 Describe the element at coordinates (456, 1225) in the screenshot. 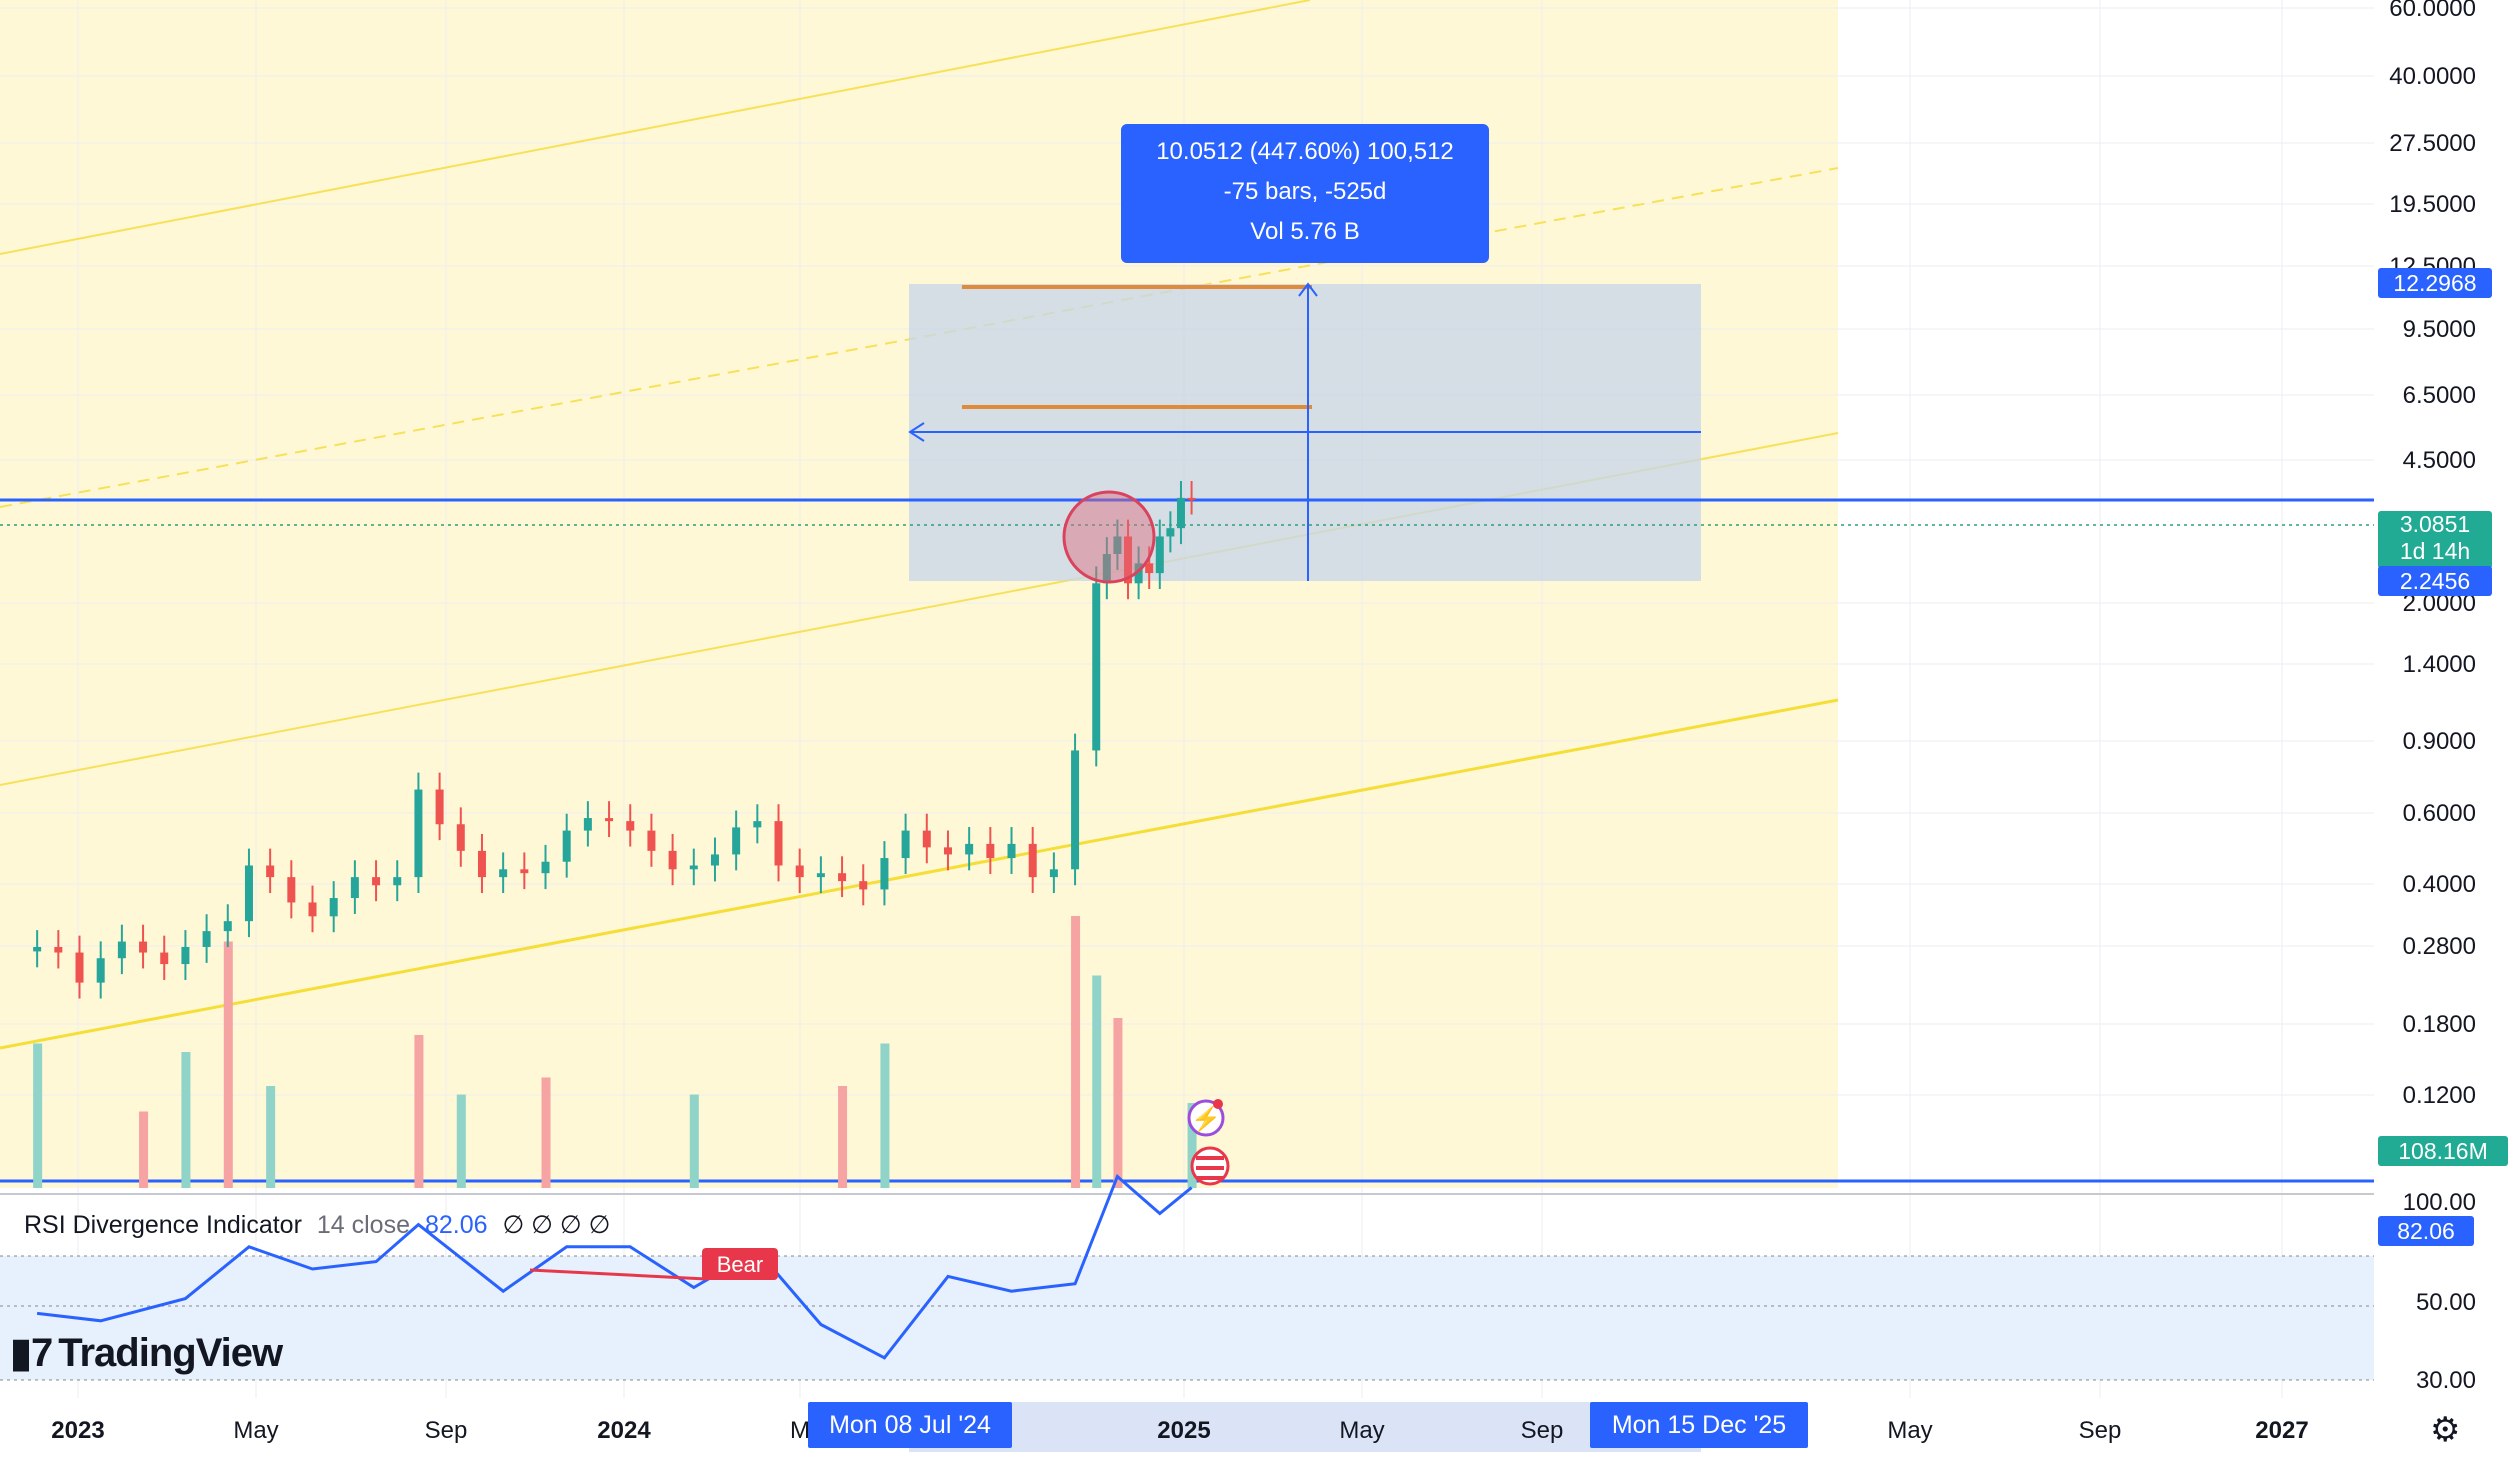

I see `rsi-value: 82.06` at that location.